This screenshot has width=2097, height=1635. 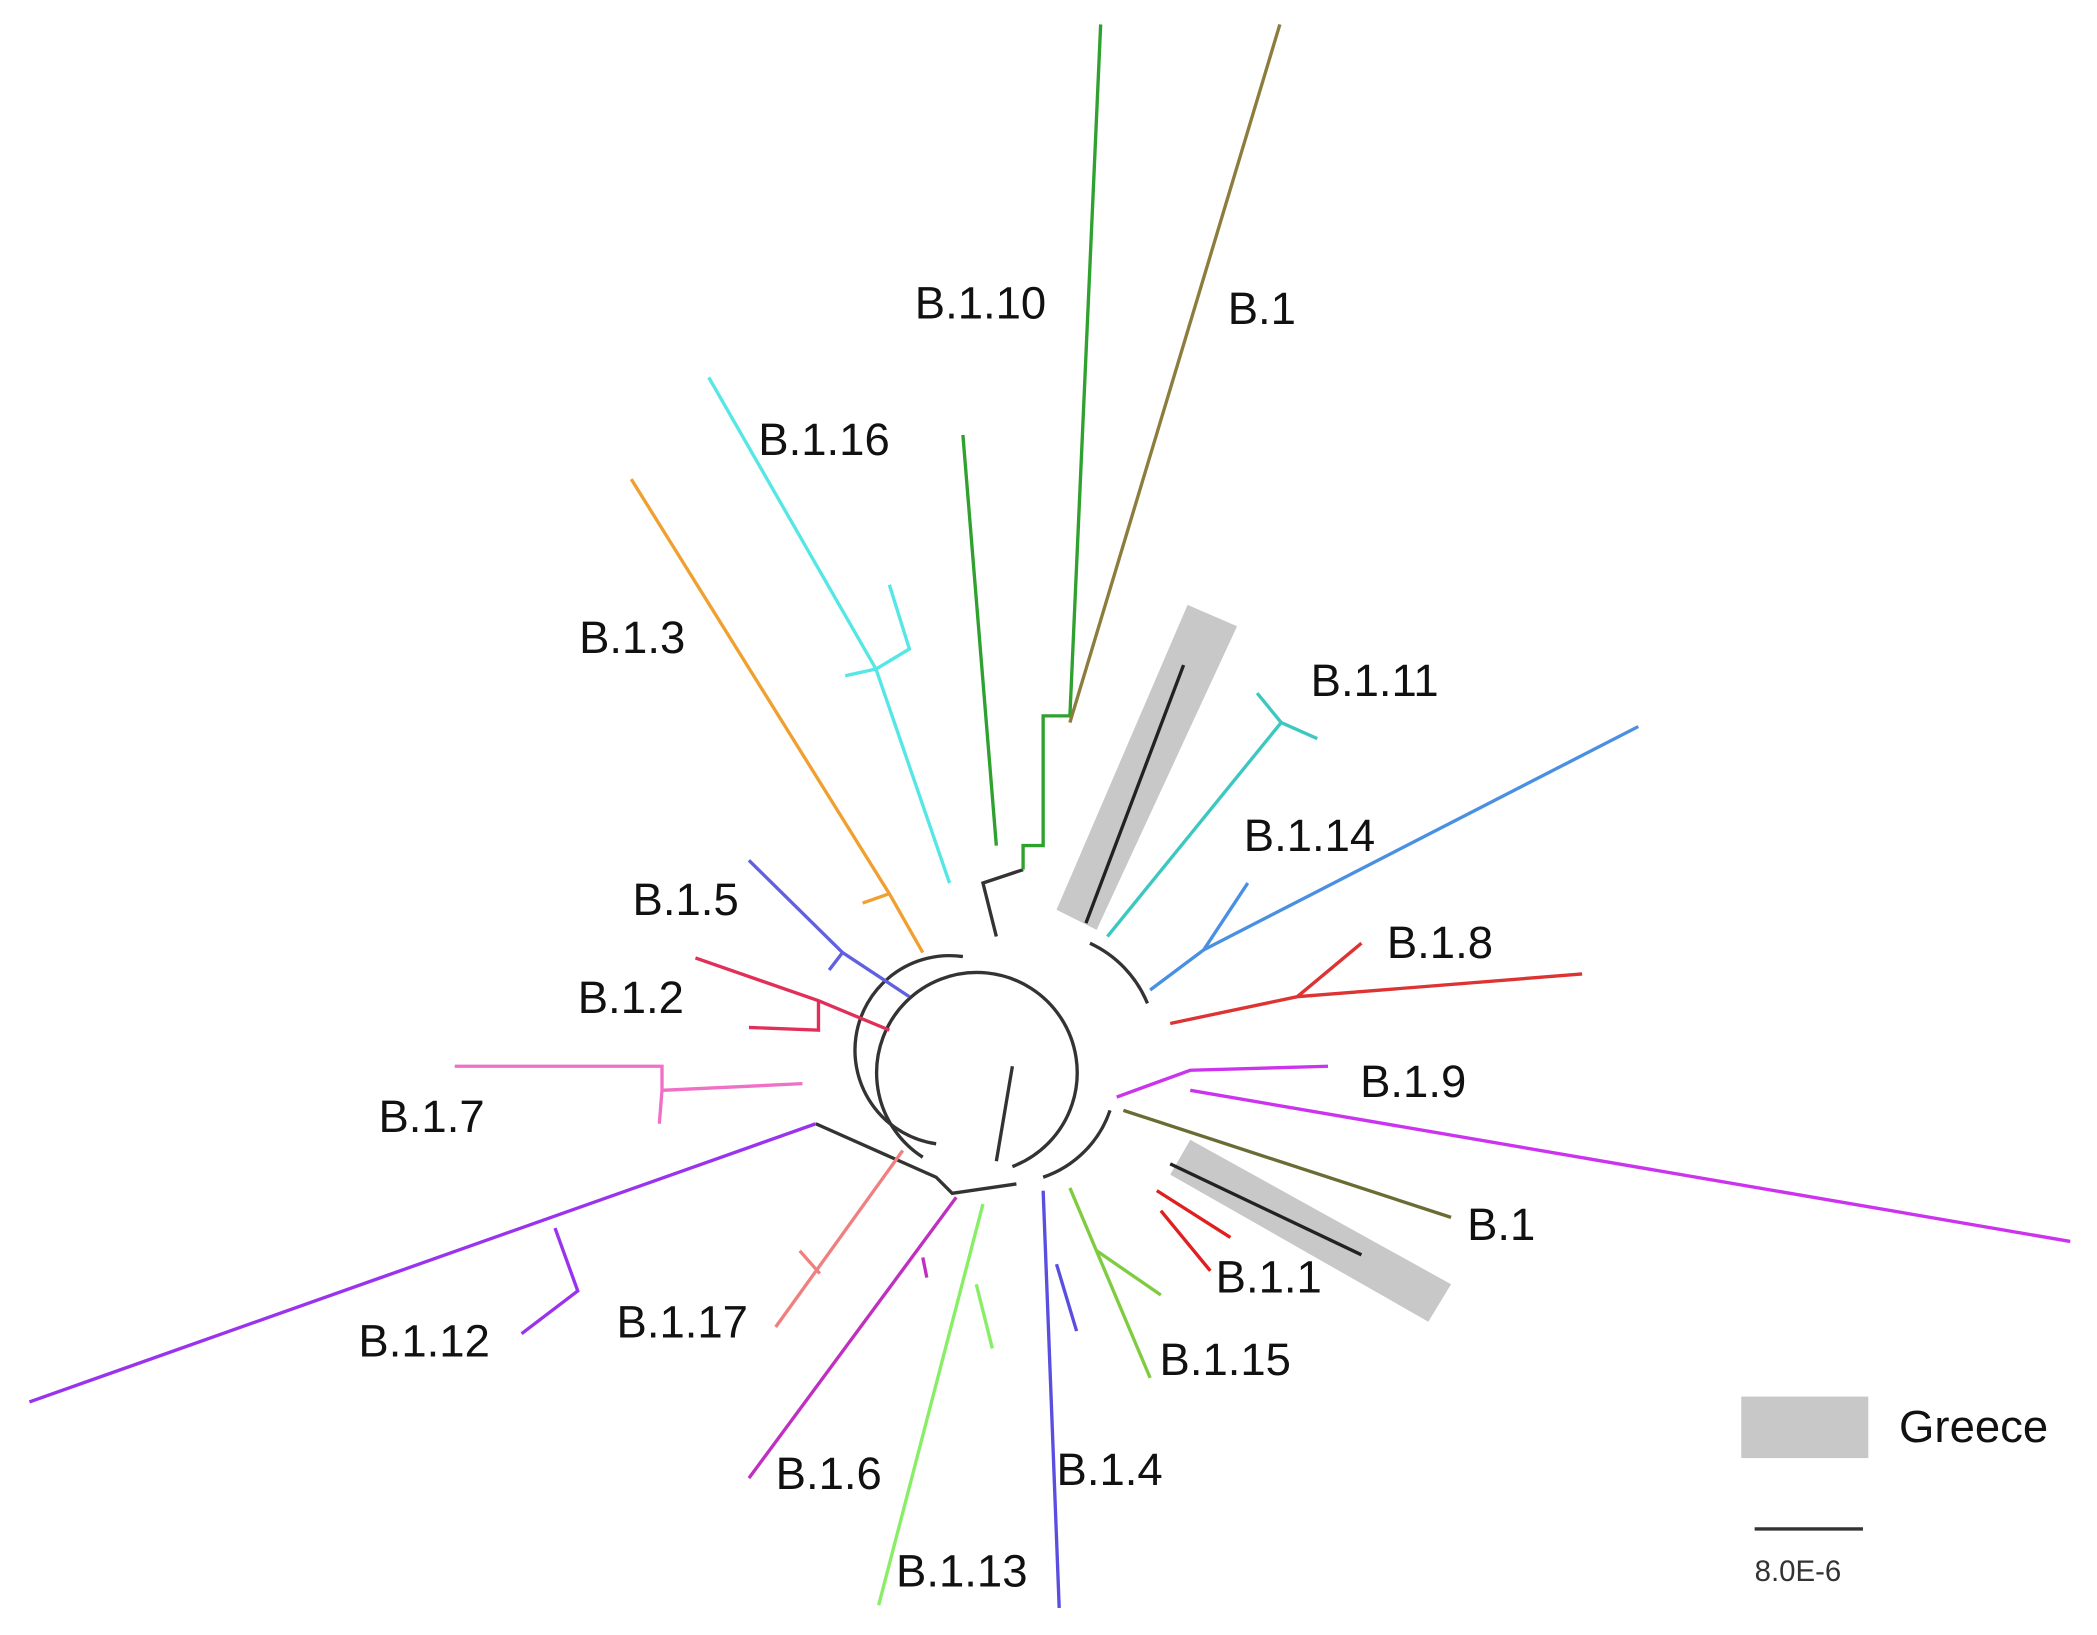 I want to click on highlight-band, so click(x=1147, y=767).